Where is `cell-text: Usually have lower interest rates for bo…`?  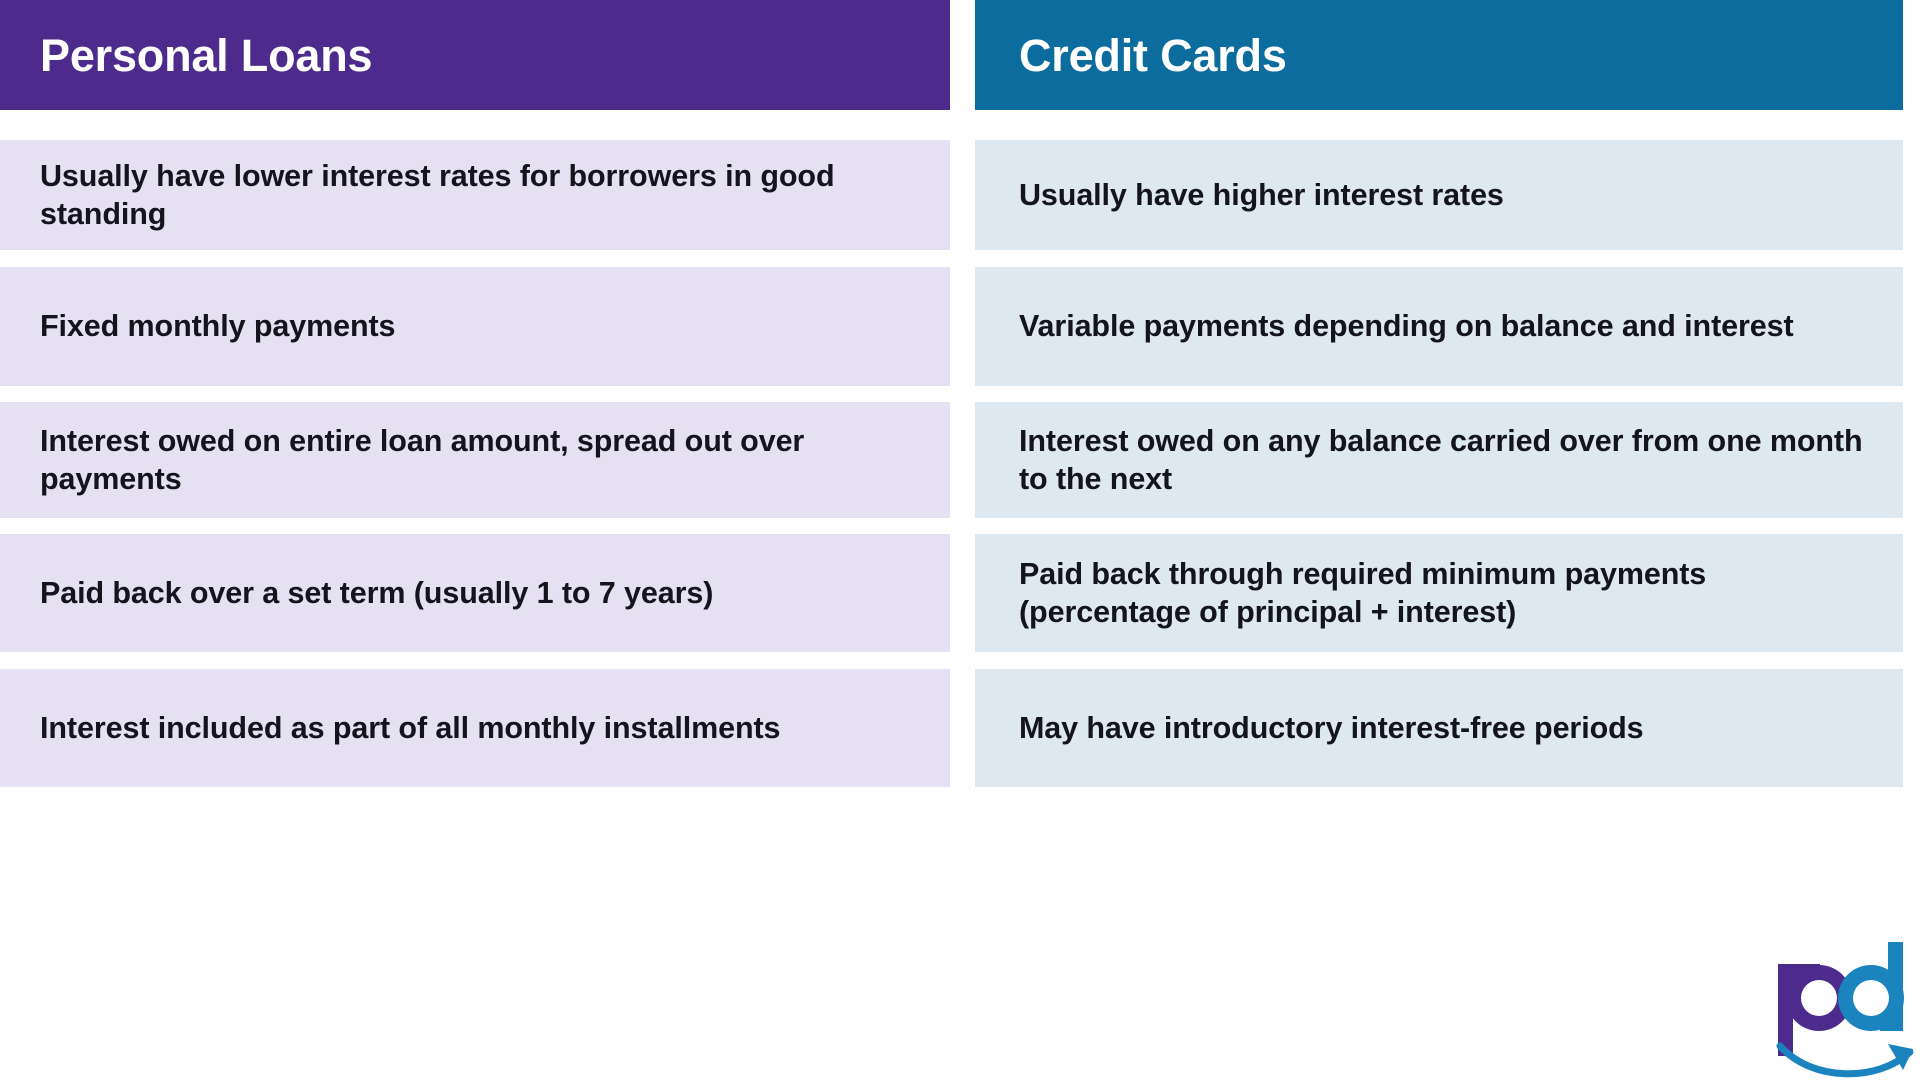 cell-text: Usually have lower interest rates for bo… is located at coordinates (437, 194).